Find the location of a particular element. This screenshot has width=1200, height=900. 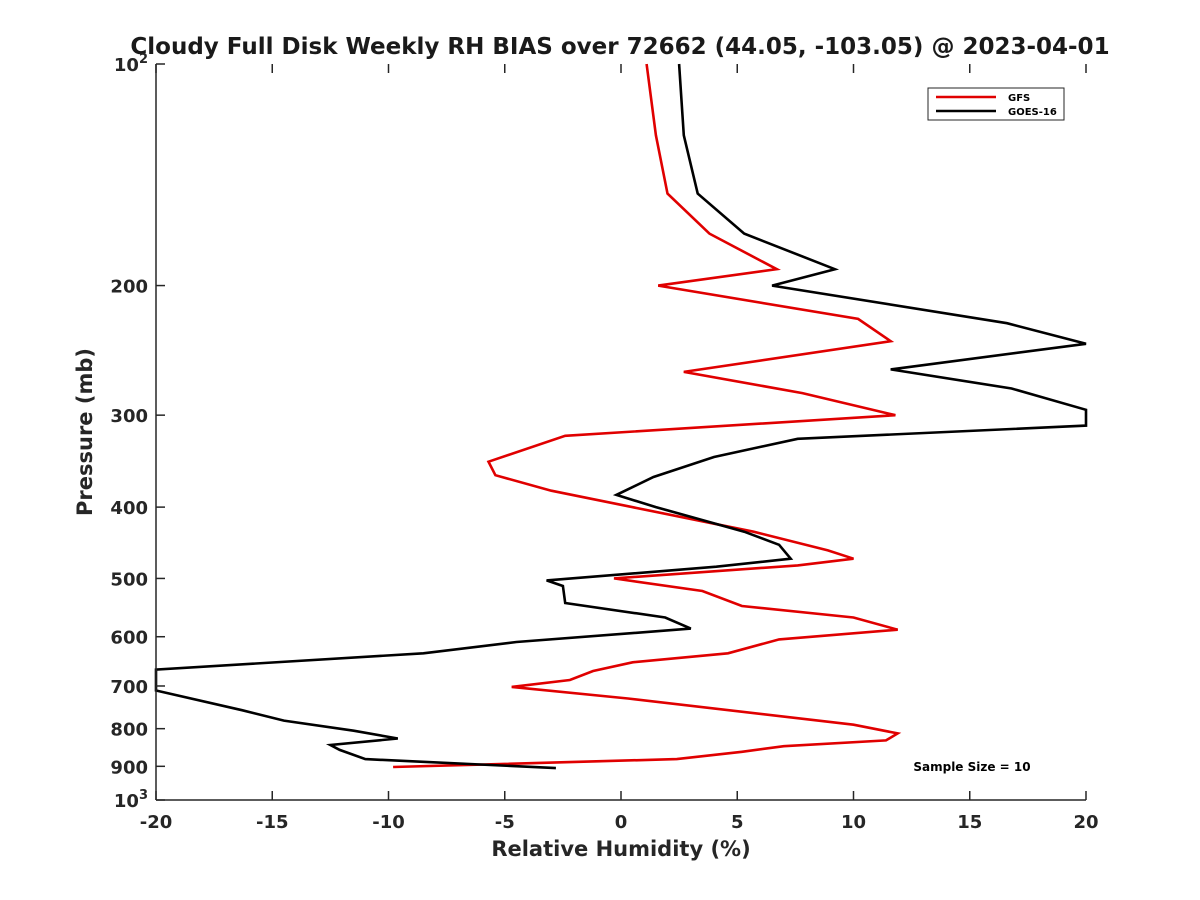

y-tick-label: 200 is located at coordinates (129, 287).